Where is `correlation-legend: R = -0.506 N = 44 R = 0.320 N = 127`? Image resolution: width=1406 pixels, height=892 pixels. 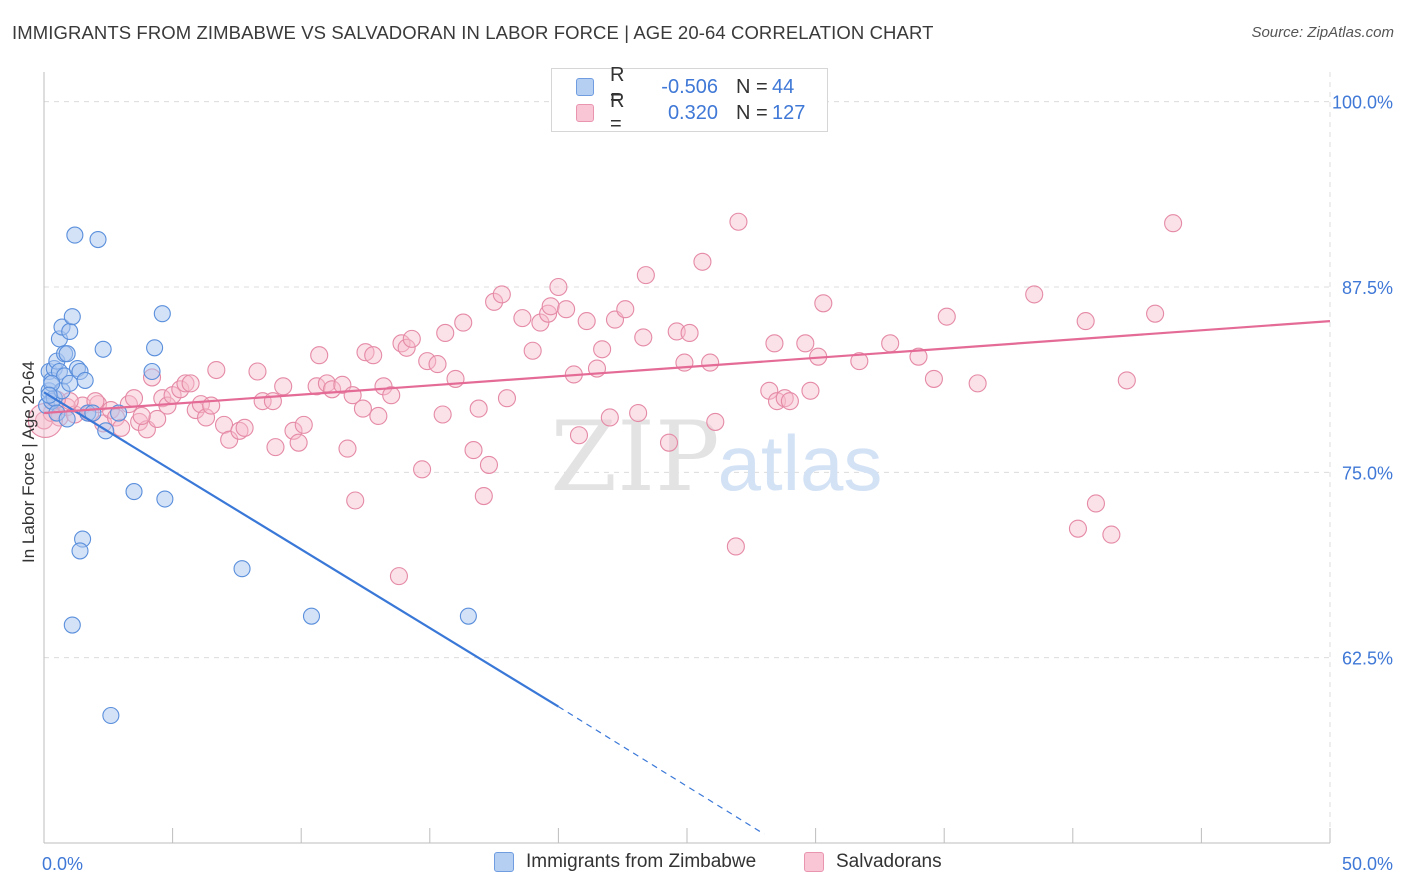
correlation-legend: R = -0.506 N = 44 R = 0.320 N = 127 is located at coordinates (689, 99).